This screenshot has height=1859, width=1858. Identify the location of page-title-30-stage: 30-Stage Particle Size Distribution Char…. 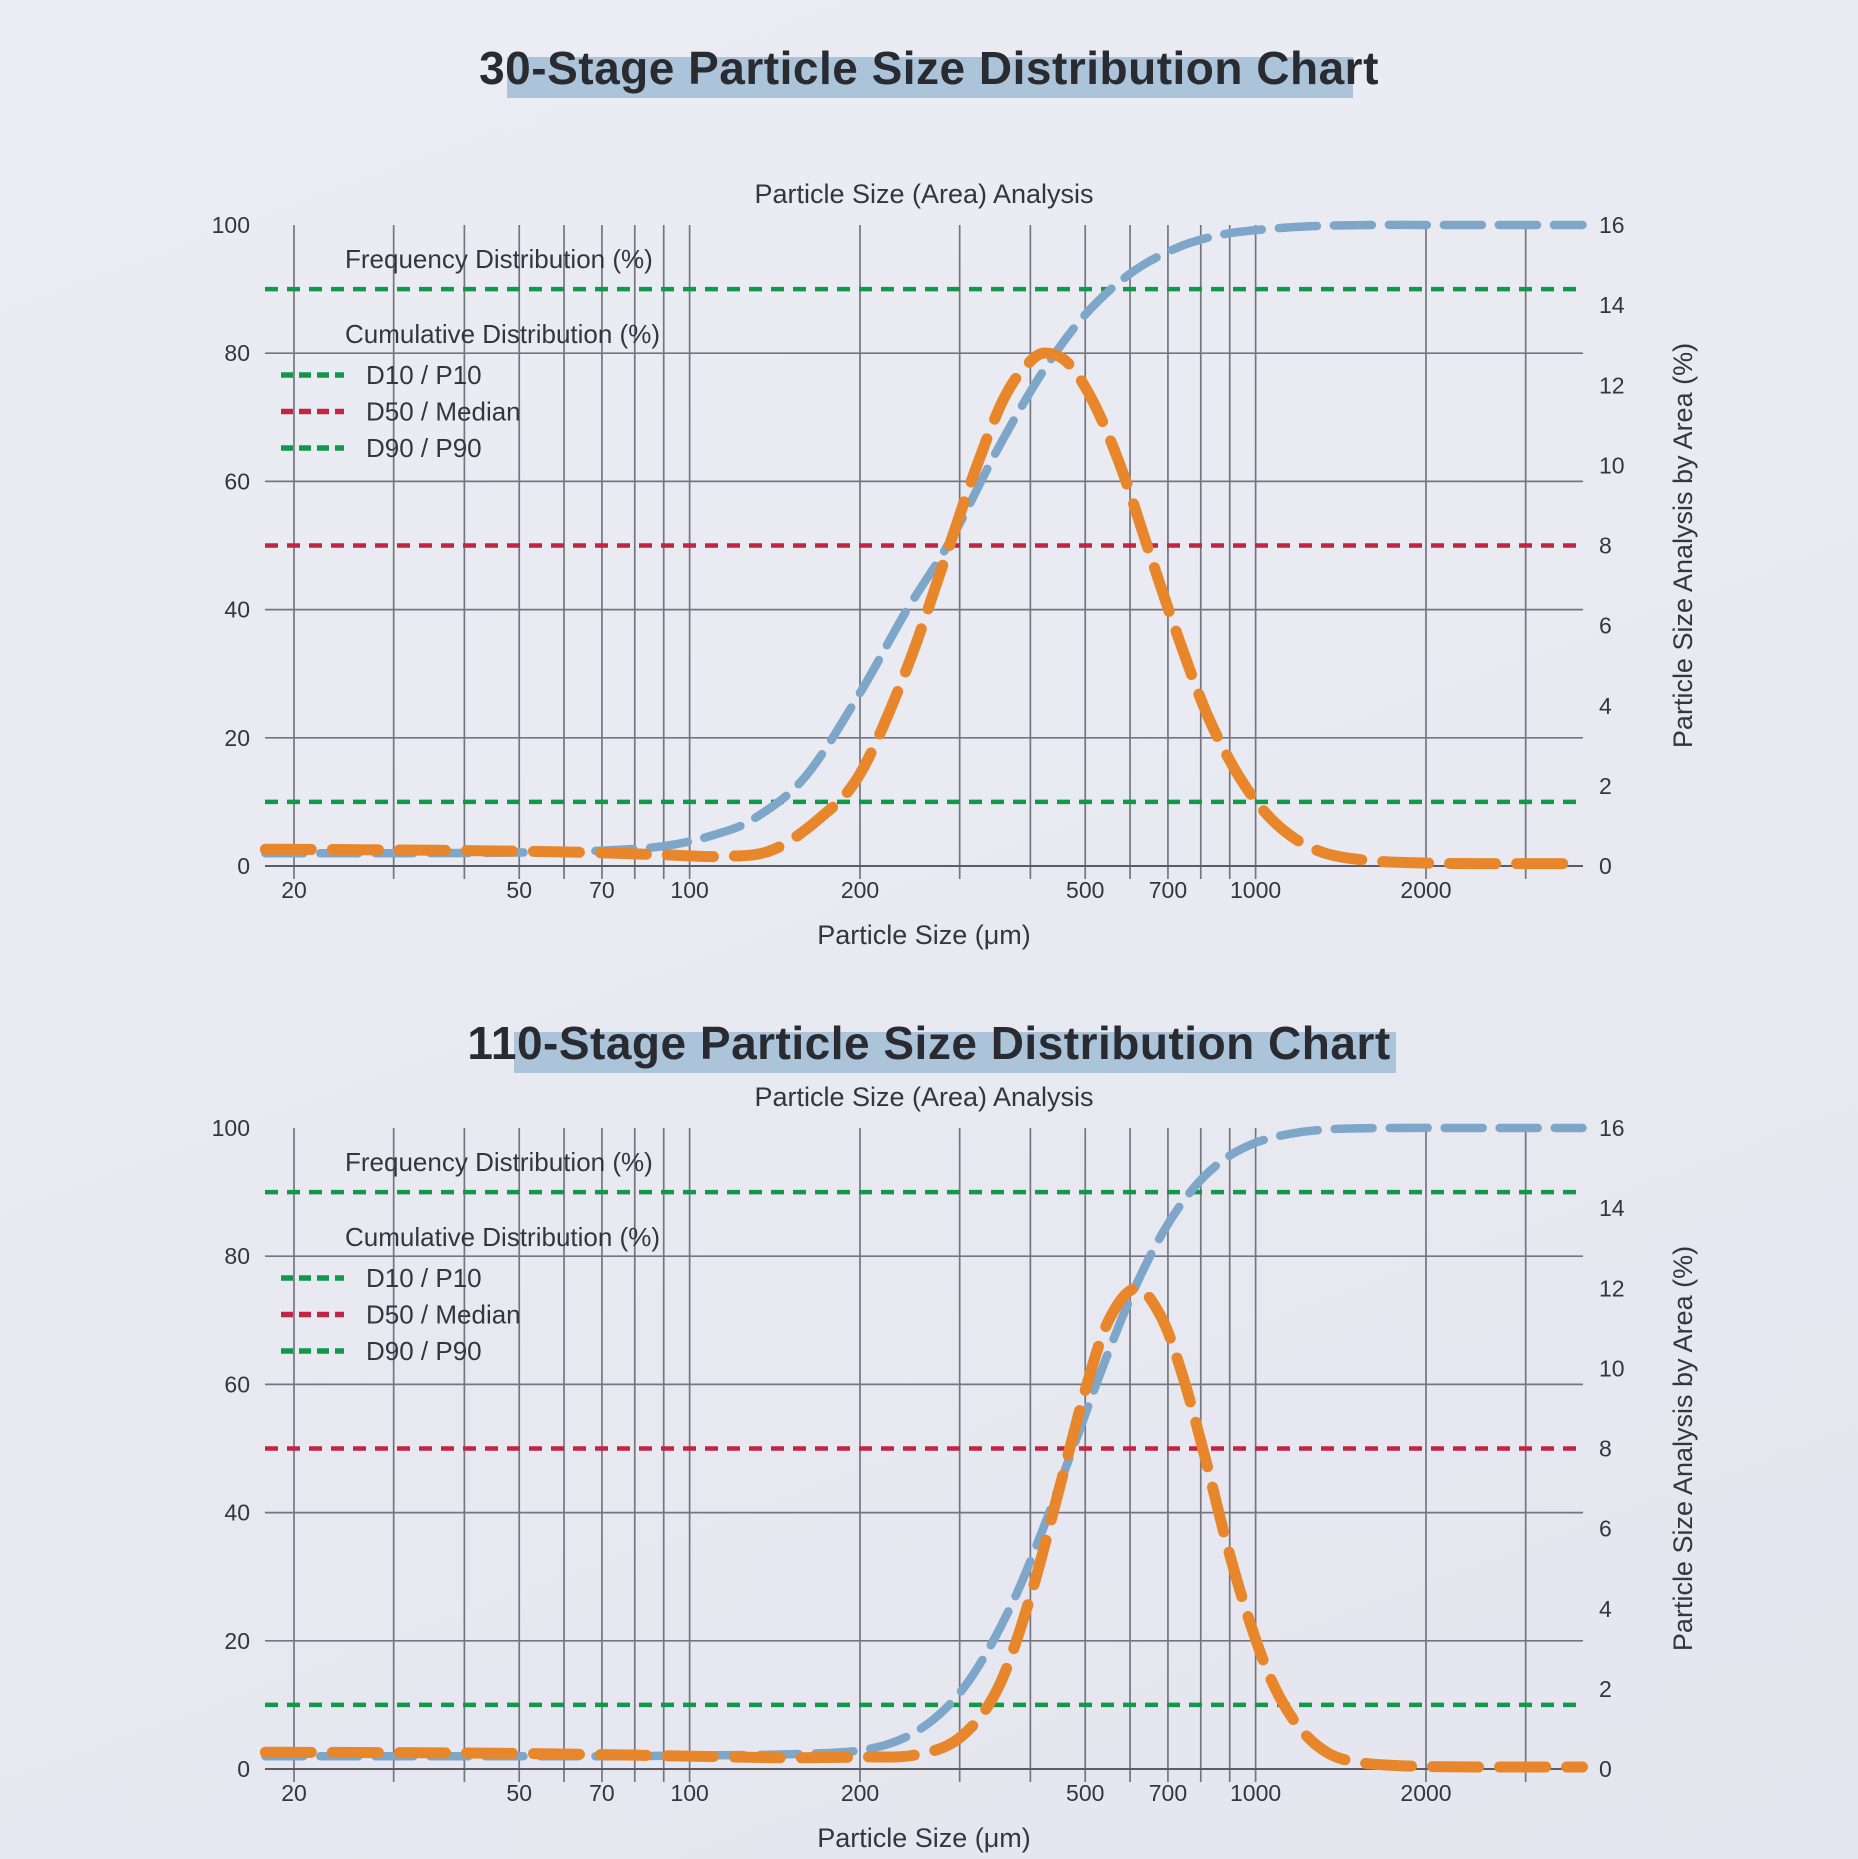
(929, 68).